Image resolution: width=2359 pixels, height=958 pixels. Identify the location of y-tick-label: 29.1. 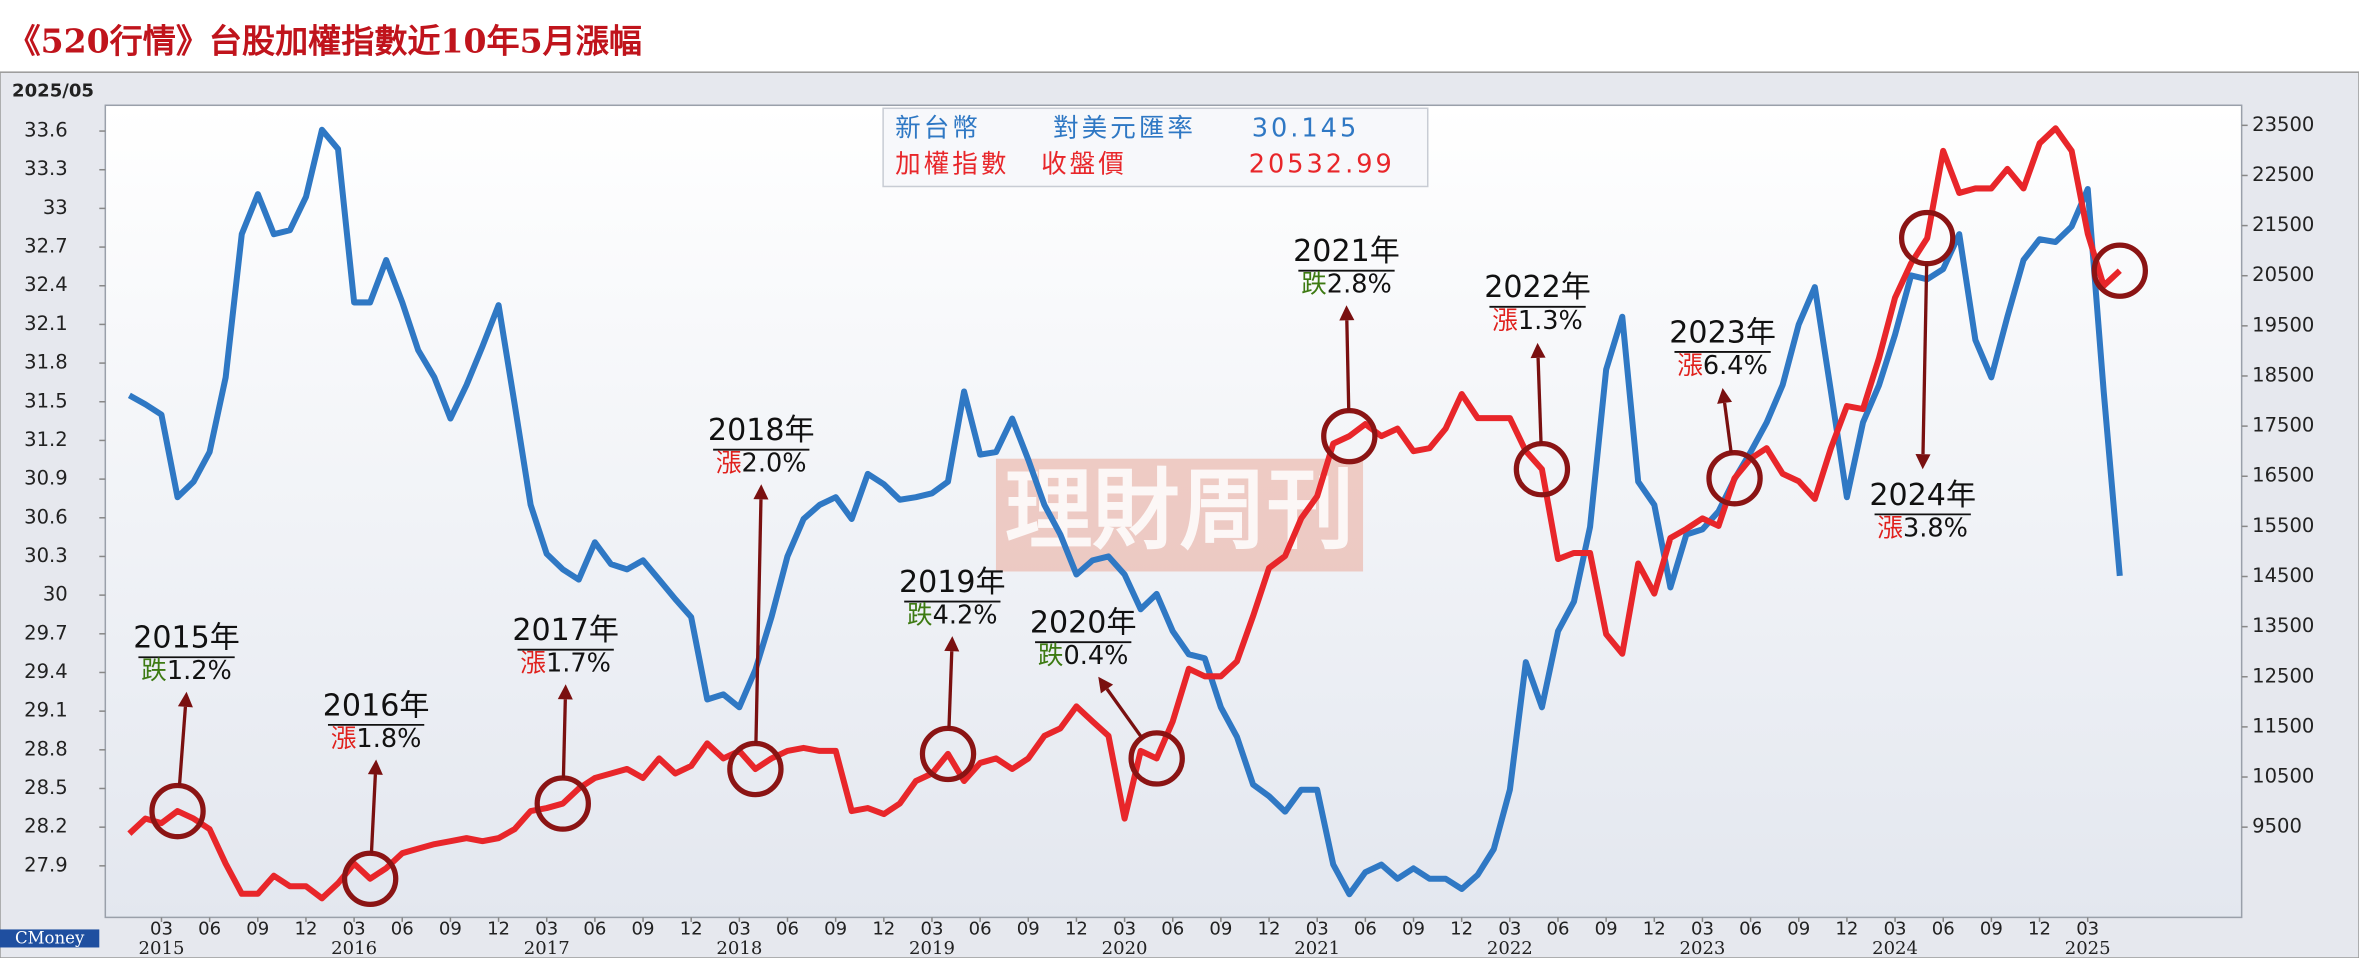
(46, 710).